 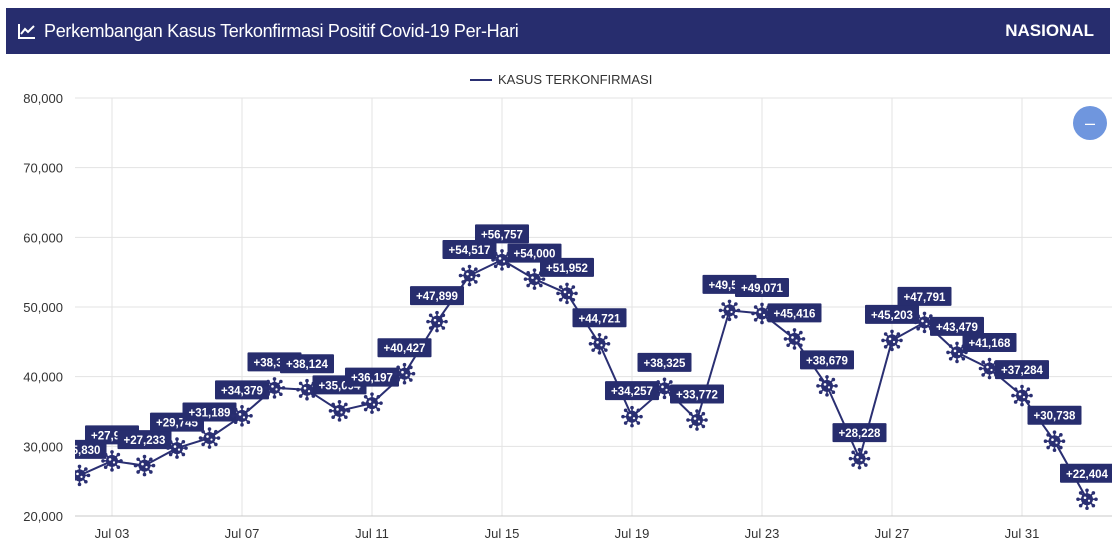 I want to click on svg-text: +44,721, so click(x=600, y=319).